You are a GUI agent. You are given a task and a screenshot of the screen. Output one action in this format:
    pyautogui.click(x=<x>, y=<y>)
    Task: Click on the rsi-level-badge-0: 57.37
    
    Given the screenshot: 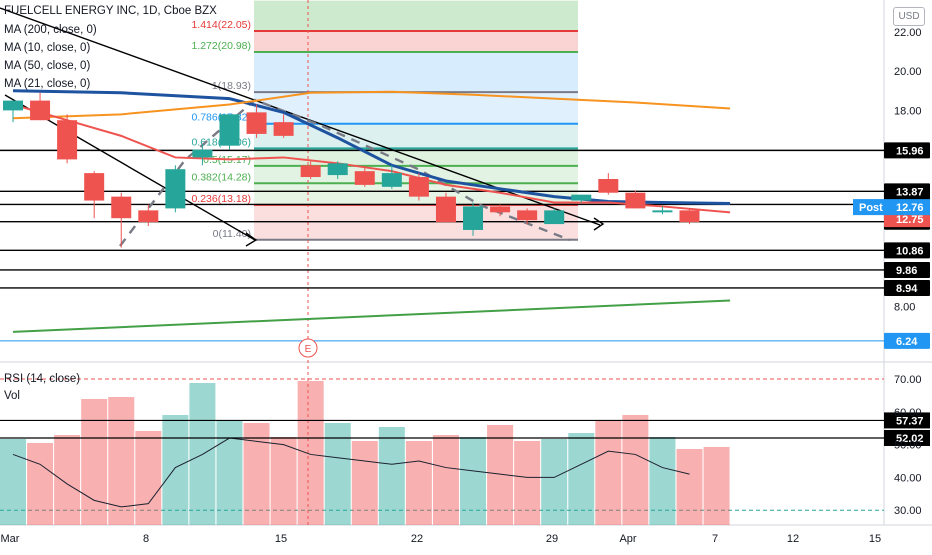 What is the action you would take?
    pyautogui.click(x=910, y=421)
    